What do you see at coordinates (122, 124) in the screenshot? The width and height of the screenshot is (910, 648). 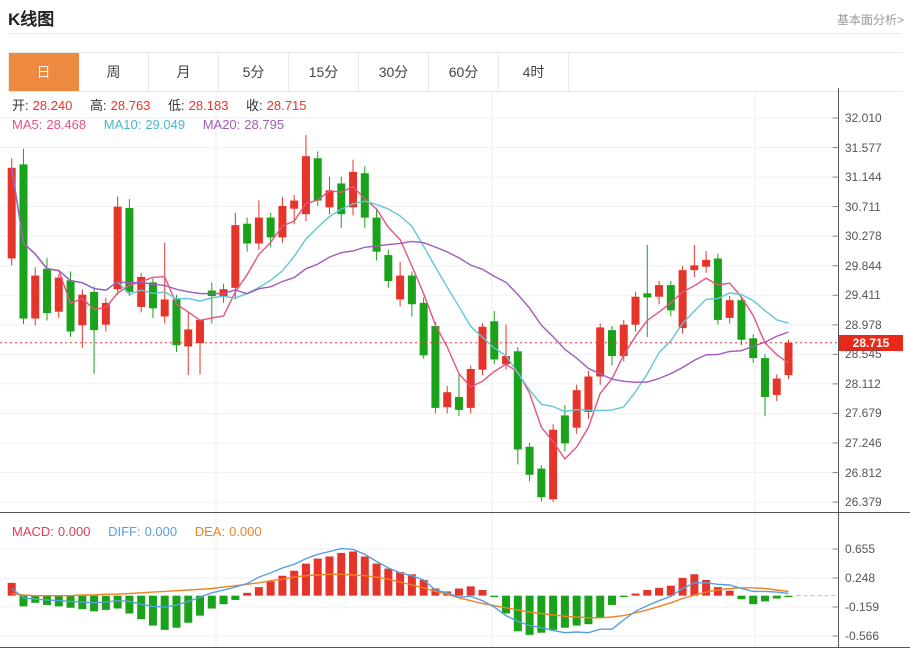 I see `ma10-label: MA10:` at bounding box center [122, 124].